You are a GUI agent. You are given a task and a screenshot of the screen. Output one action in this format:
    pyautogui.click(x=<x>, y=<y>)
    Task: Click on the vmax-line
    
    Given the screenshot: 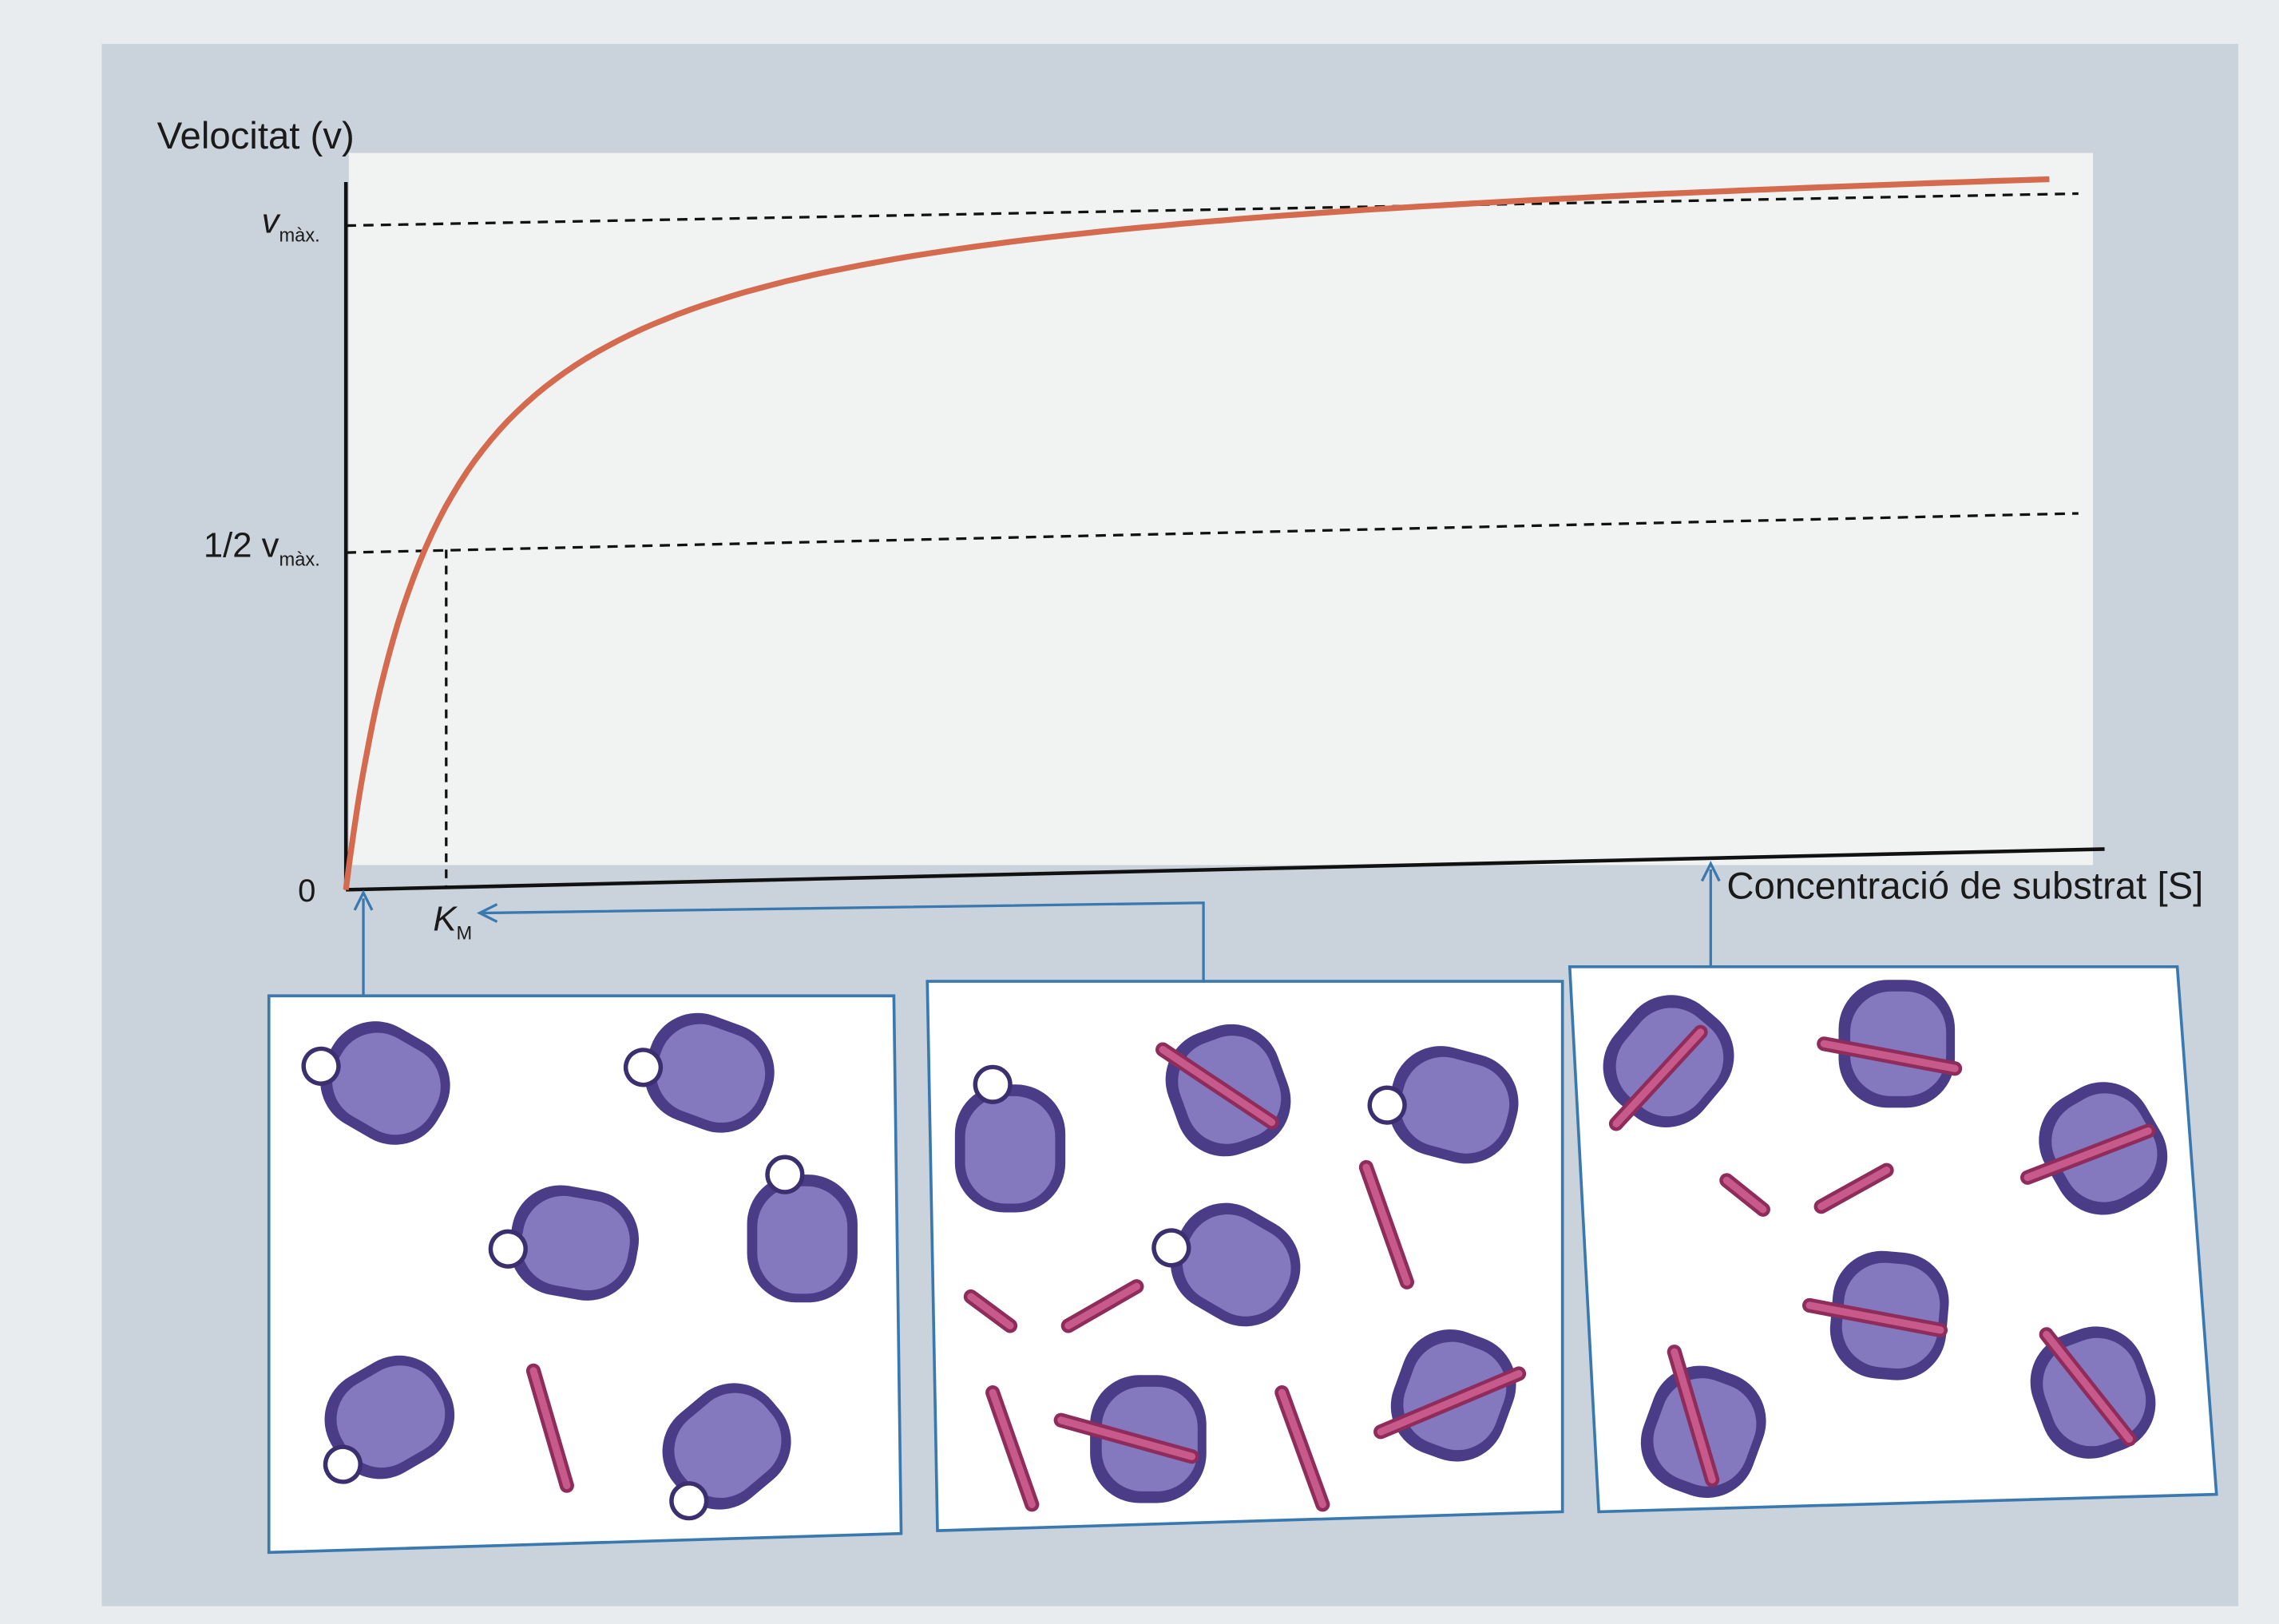 What is the action you would take?
    pyautogui.click(x=1212, y=210)
    